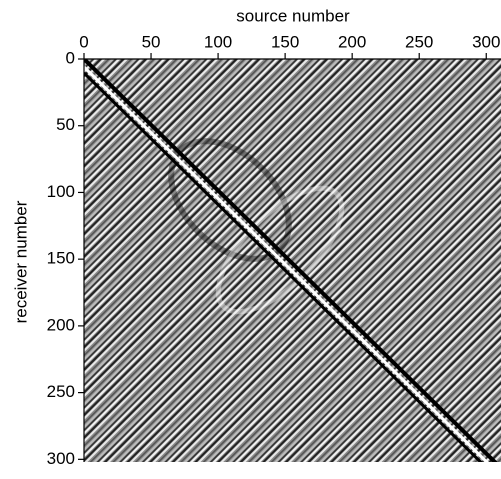 The image size is (501, 479). Describe the element at coordinates (486, 41) in the screenshot. I see `x-tick-label: 300` at that location.